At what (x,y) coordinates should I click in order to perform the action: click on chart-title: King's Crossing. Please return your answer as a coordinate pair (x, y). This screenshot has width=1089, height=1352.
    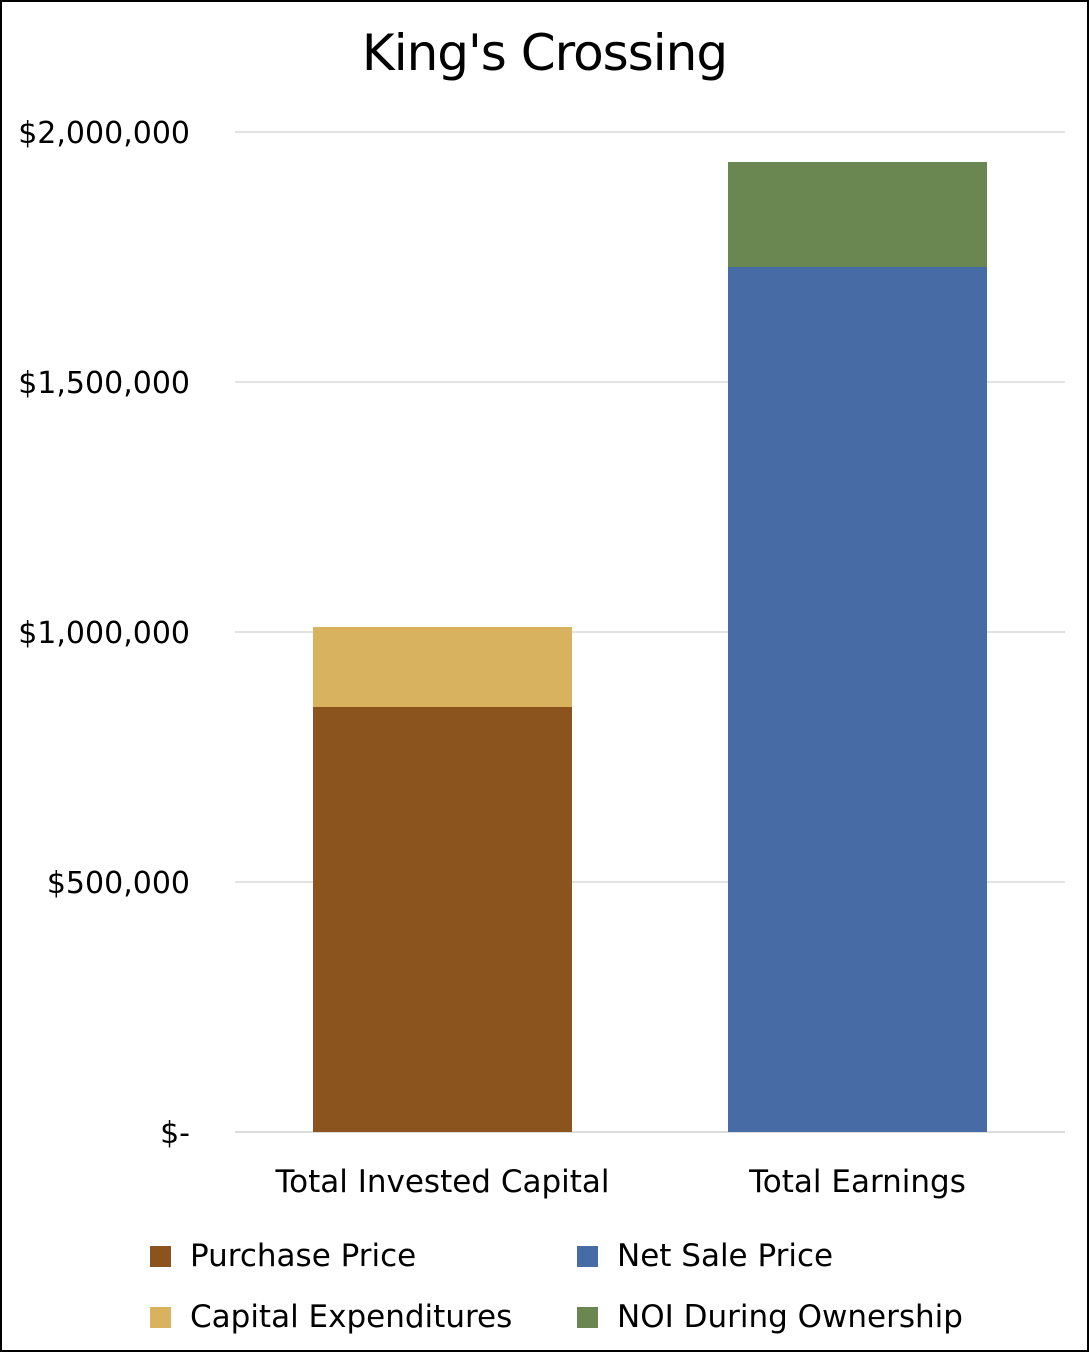
    Looking at the image, I should click on (544, 53).